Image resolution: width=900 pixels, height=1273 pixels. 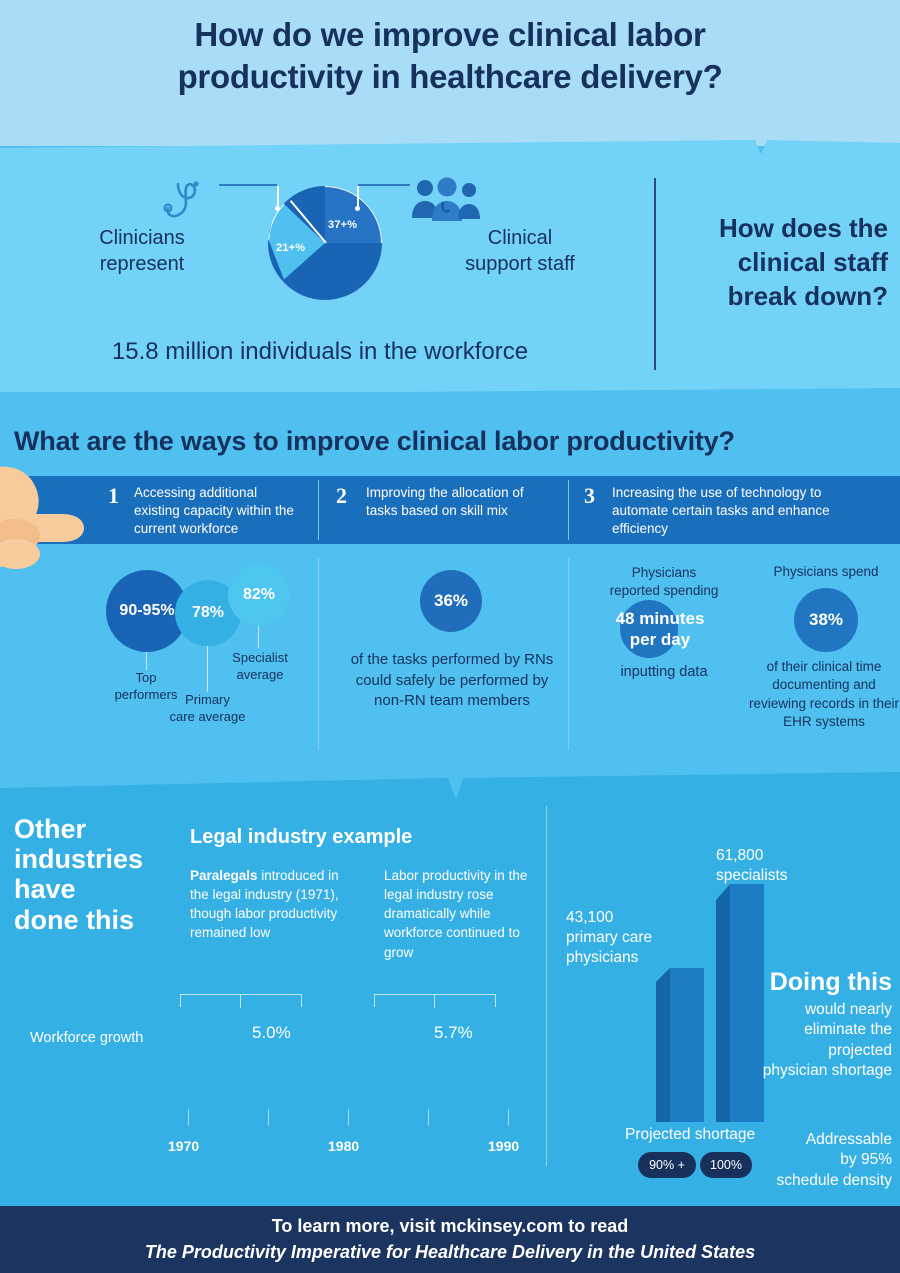 I want to click on pointing-hand-icon, so click(x=42, y=517).